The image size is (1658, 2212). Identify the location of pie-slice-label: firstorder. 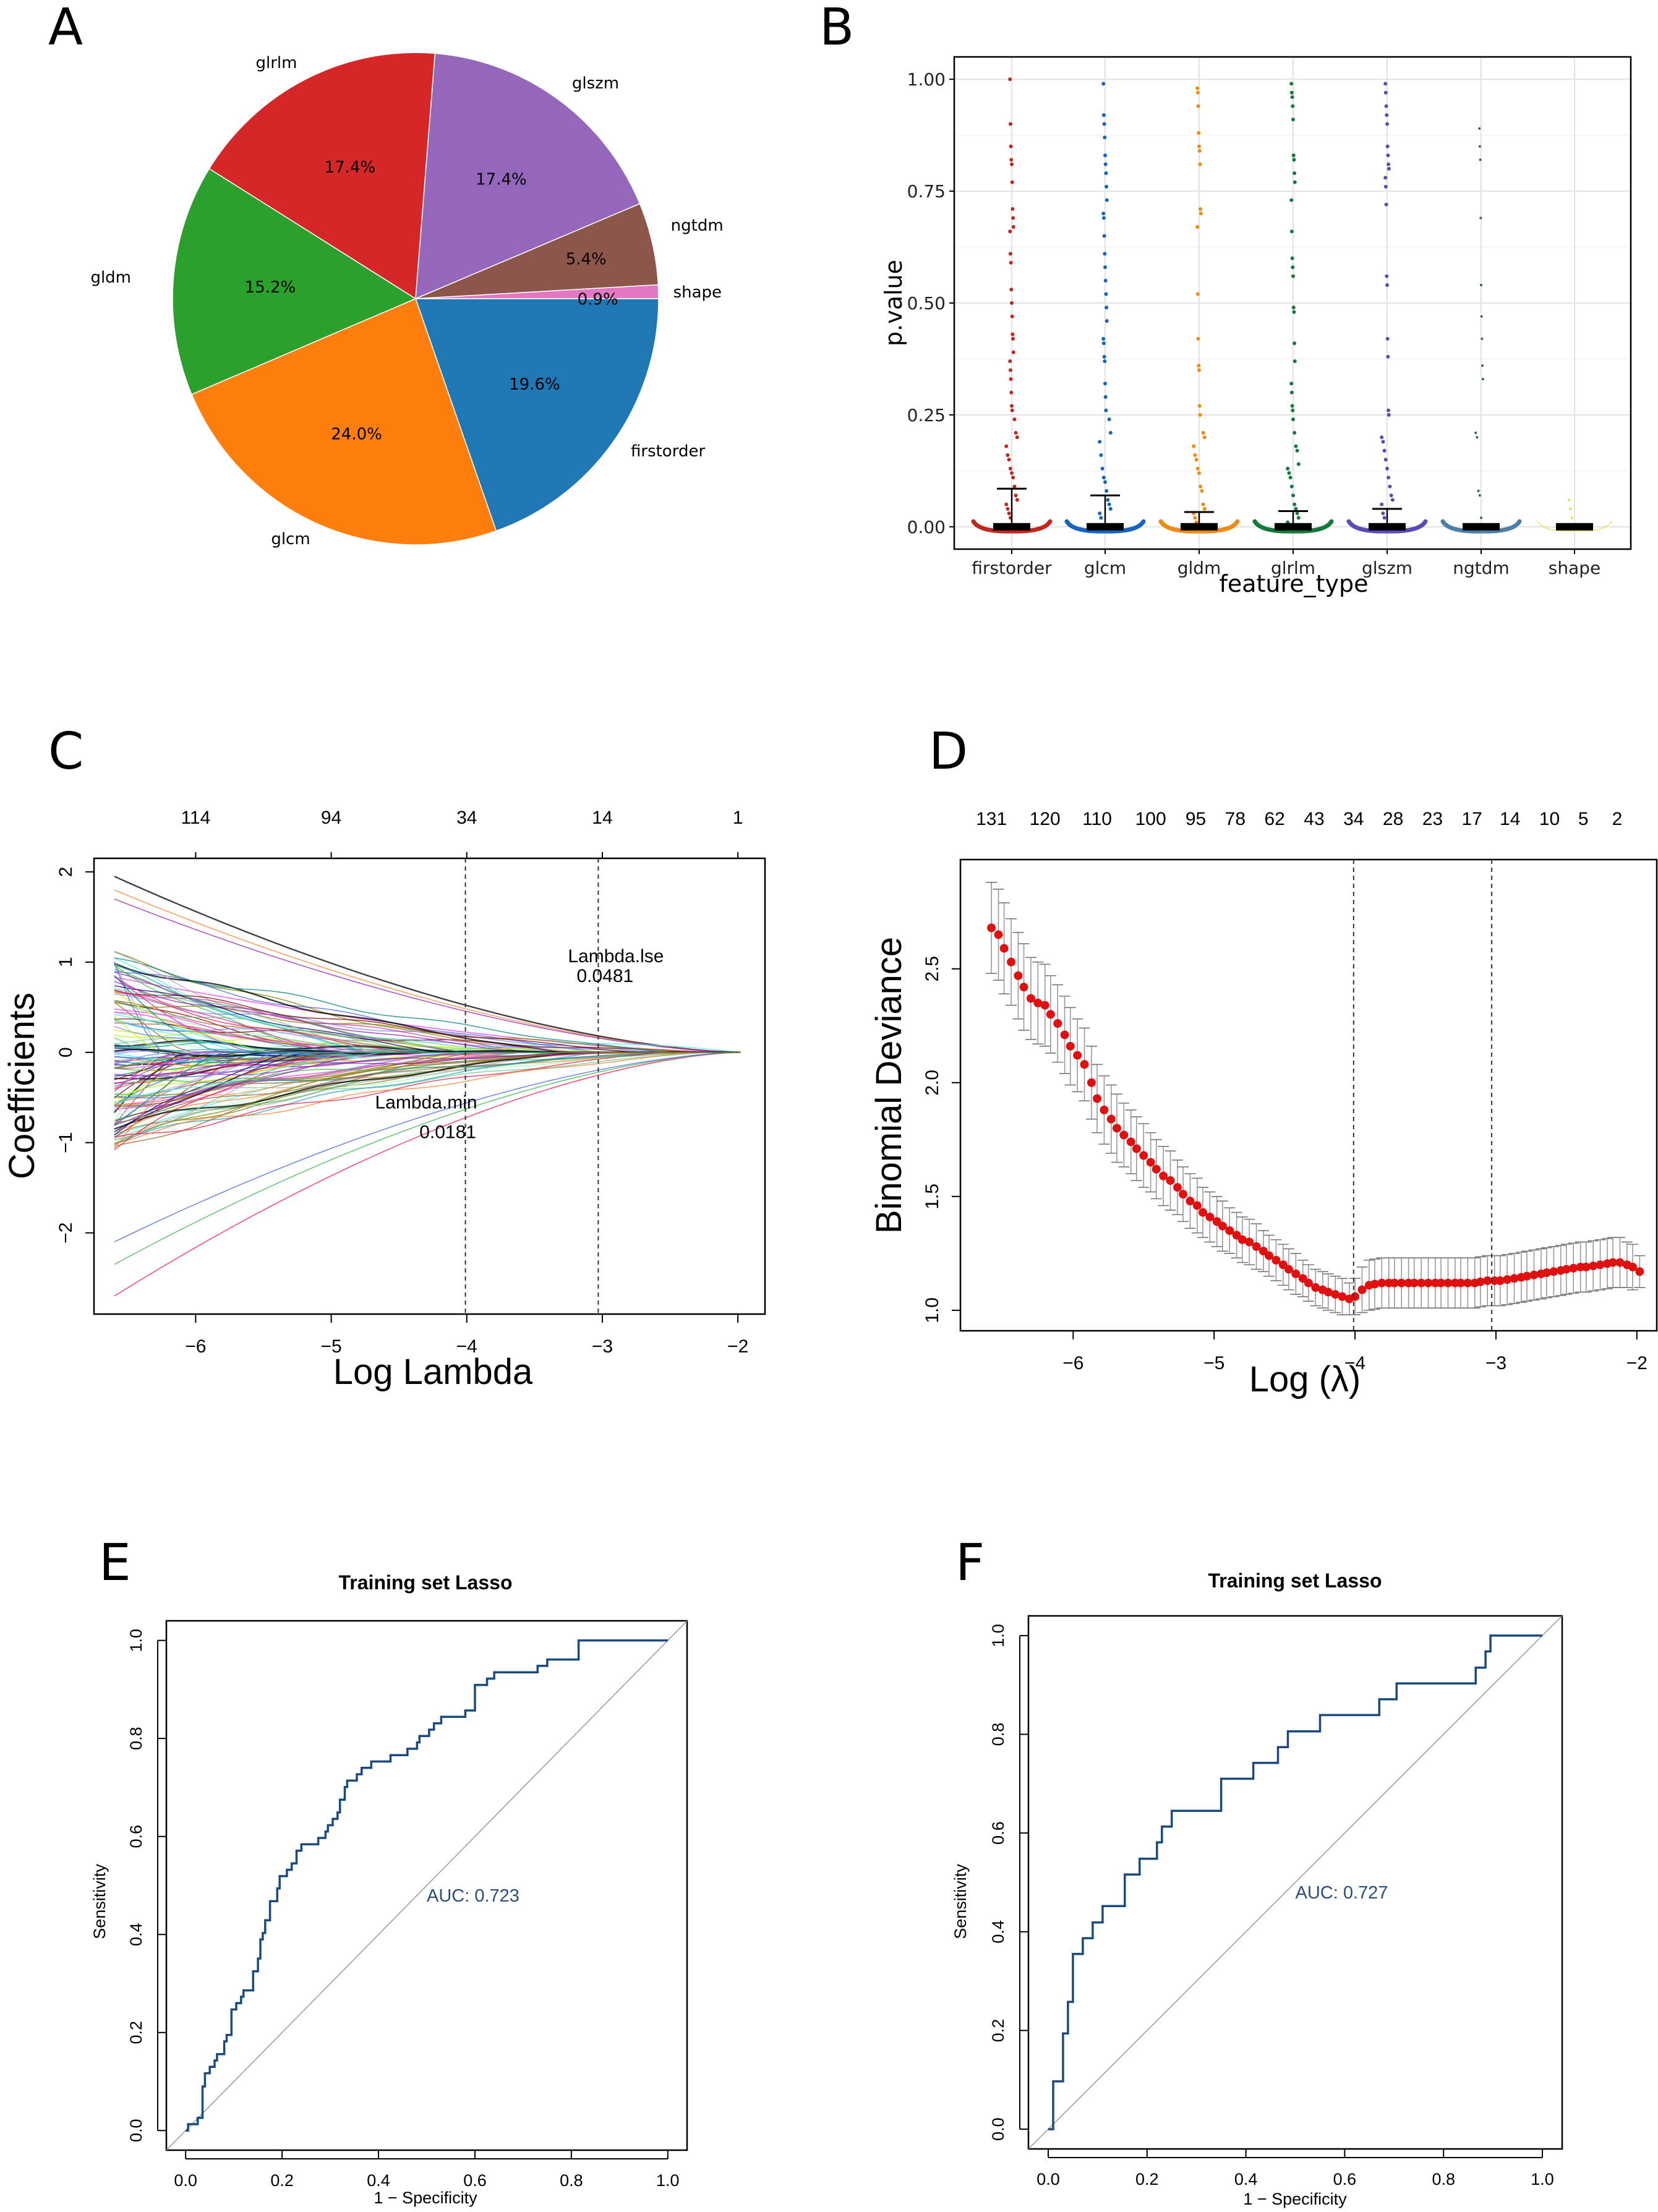
(668, 451).